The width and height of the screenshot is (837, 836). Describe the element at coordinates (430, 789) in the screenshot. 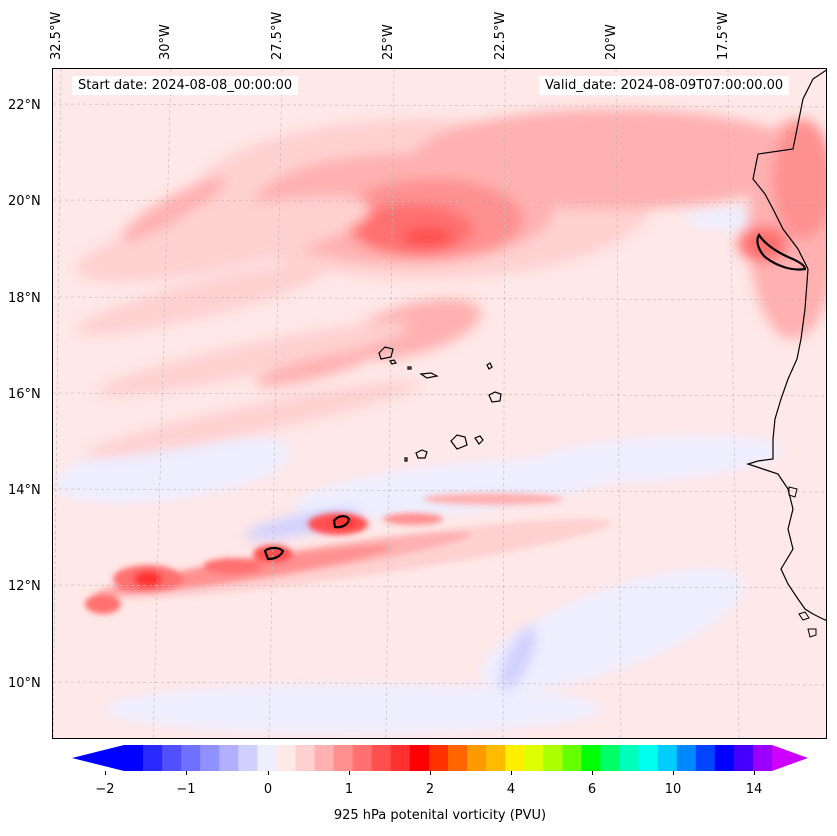

I see `colorbar-tick-label: 2` at that location.